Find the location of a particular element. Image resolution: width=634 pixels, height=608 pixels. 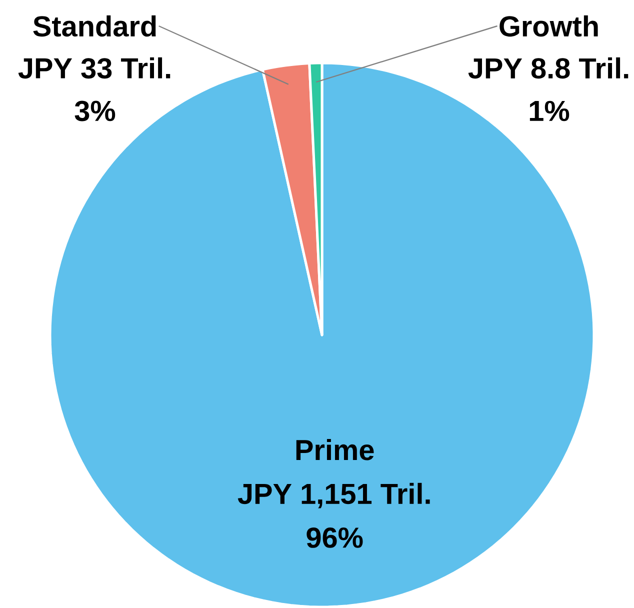

text: 1% is located at coordinates (550, 111).